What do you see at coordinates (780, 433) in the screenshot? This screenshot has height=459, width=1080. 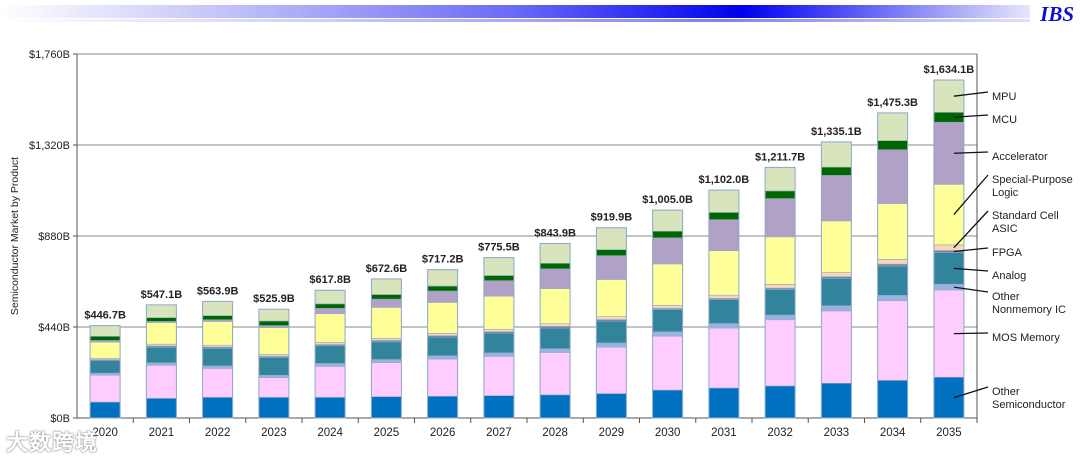 I see `x-tick-label: 2032` at bounding box center [780, 433].